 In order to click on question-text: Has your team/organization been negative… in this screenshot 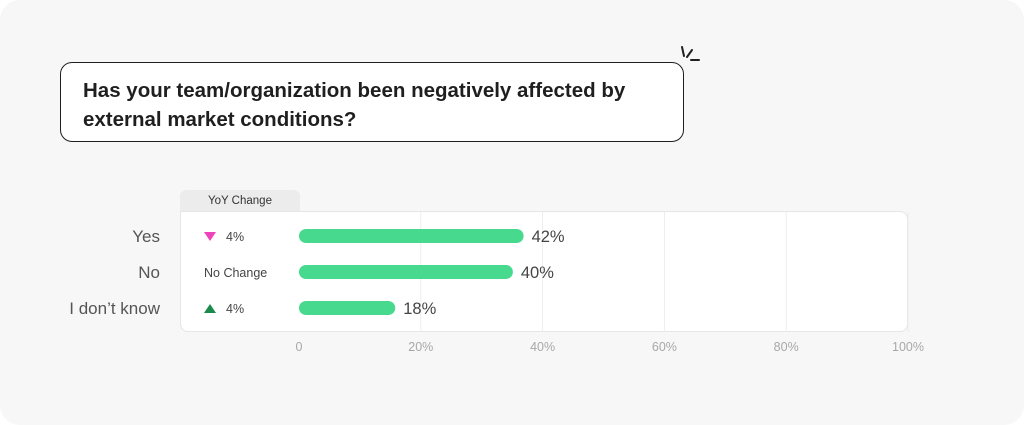, I will do `click(354, 105)`.